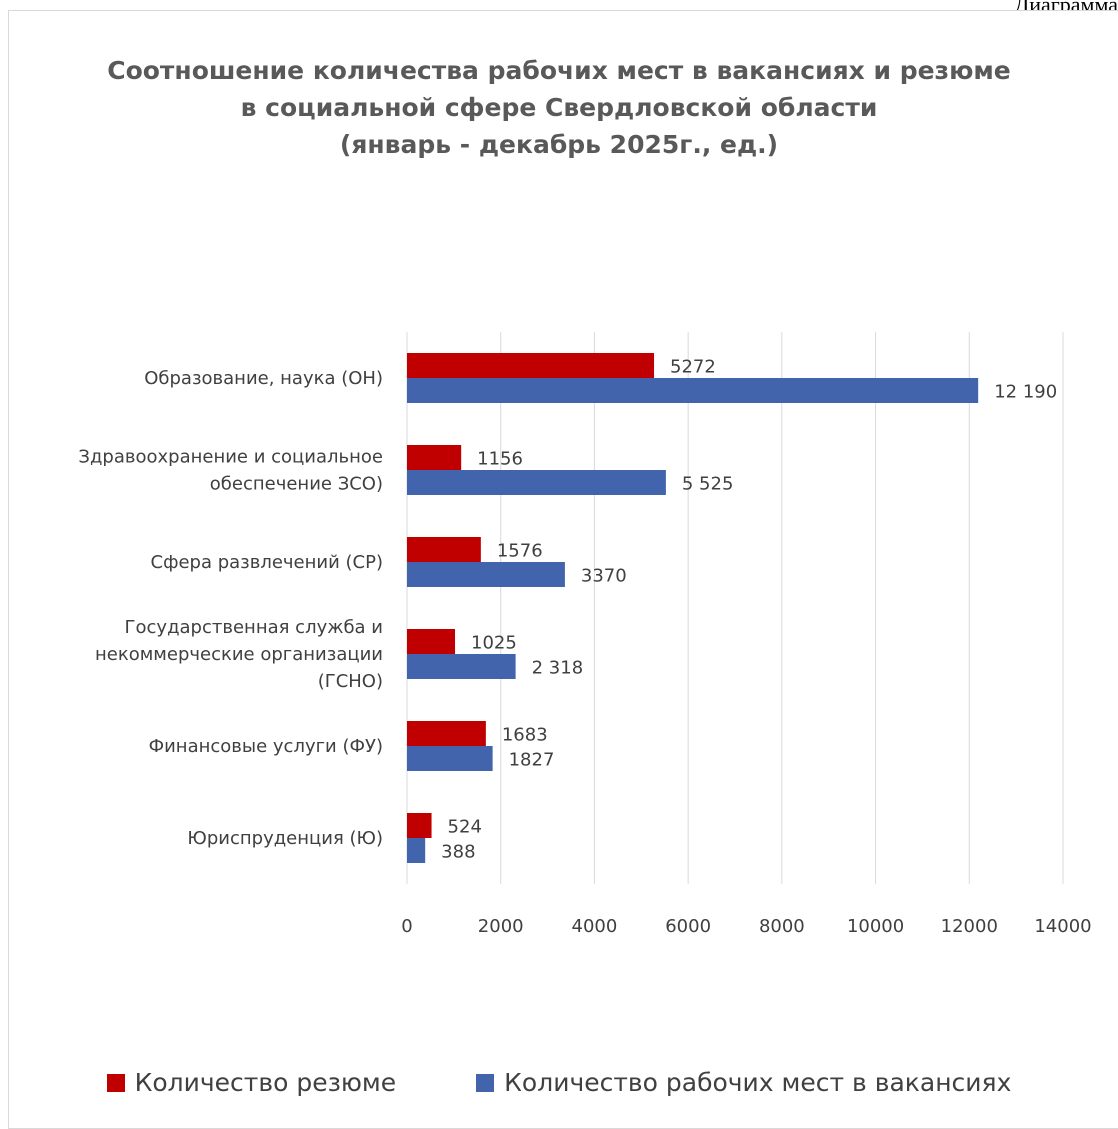 This screenshot has width=1118, height=1129. Describe the element at coordinates (406, 926) in the screenshot. I see `x-tick-label-0: 0` at that location.